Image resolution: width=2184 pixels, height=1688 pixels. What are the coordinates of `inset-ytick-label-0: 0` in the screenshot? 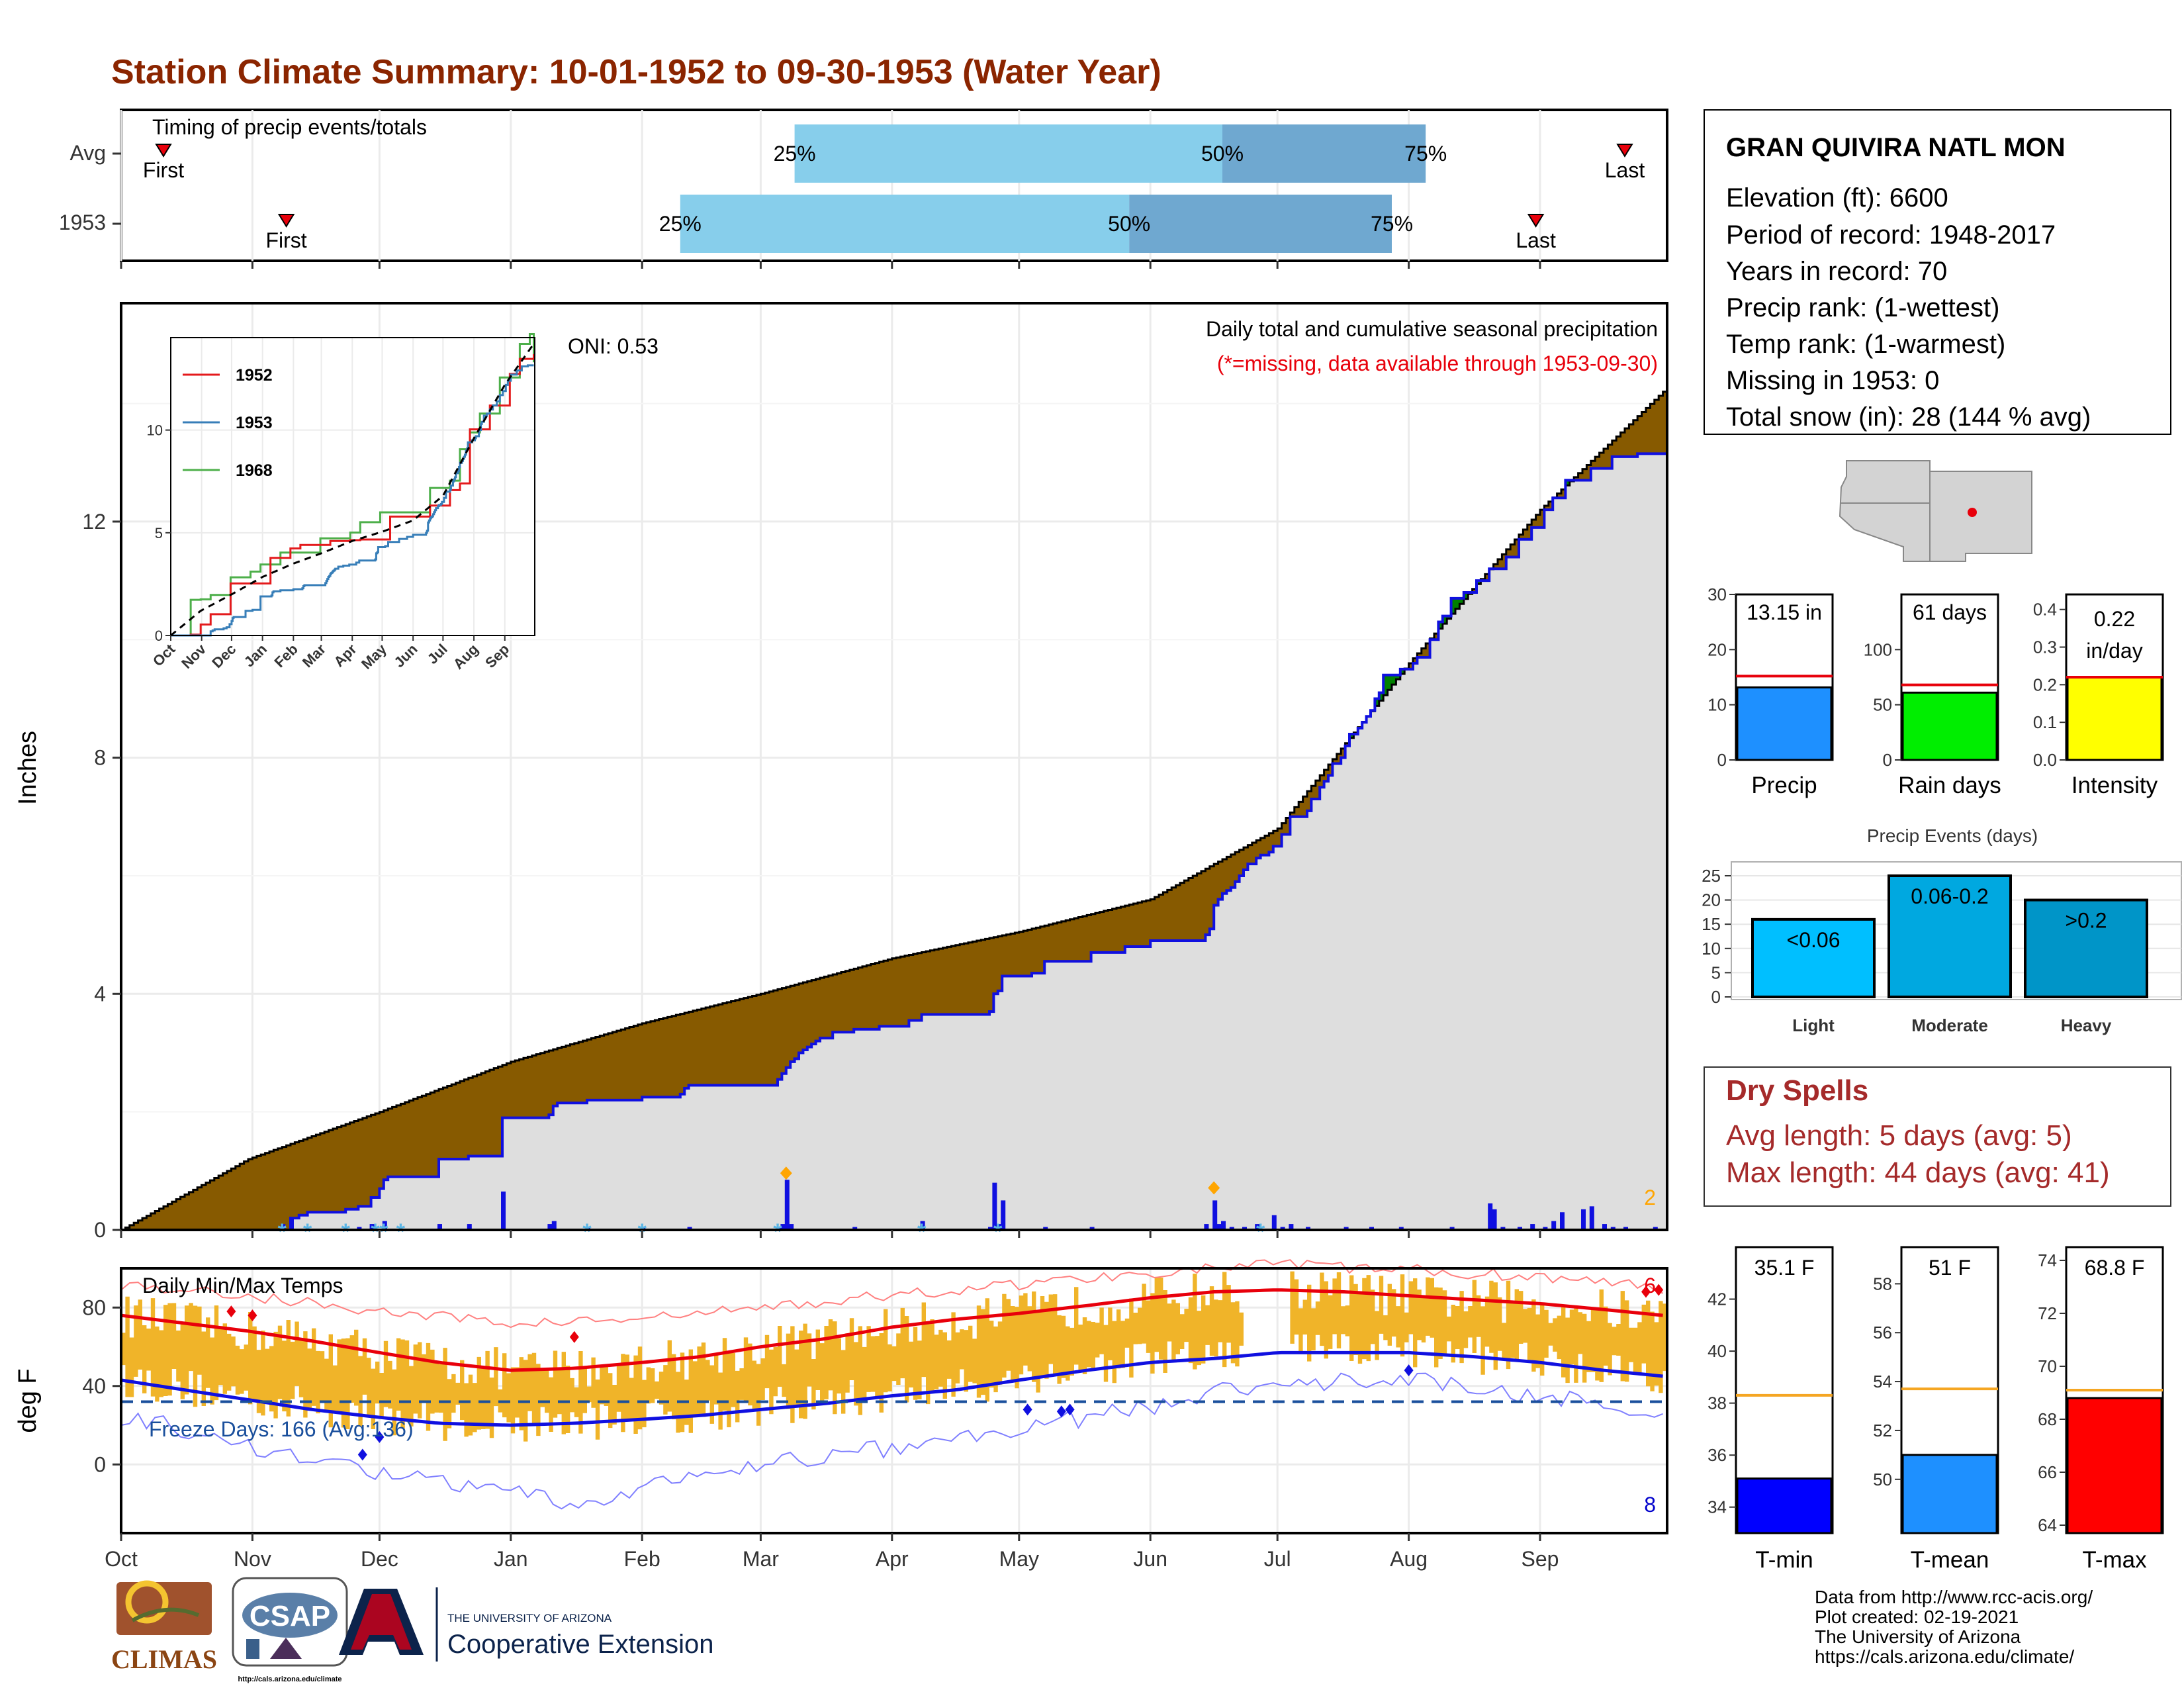 It's located at (159, 636).